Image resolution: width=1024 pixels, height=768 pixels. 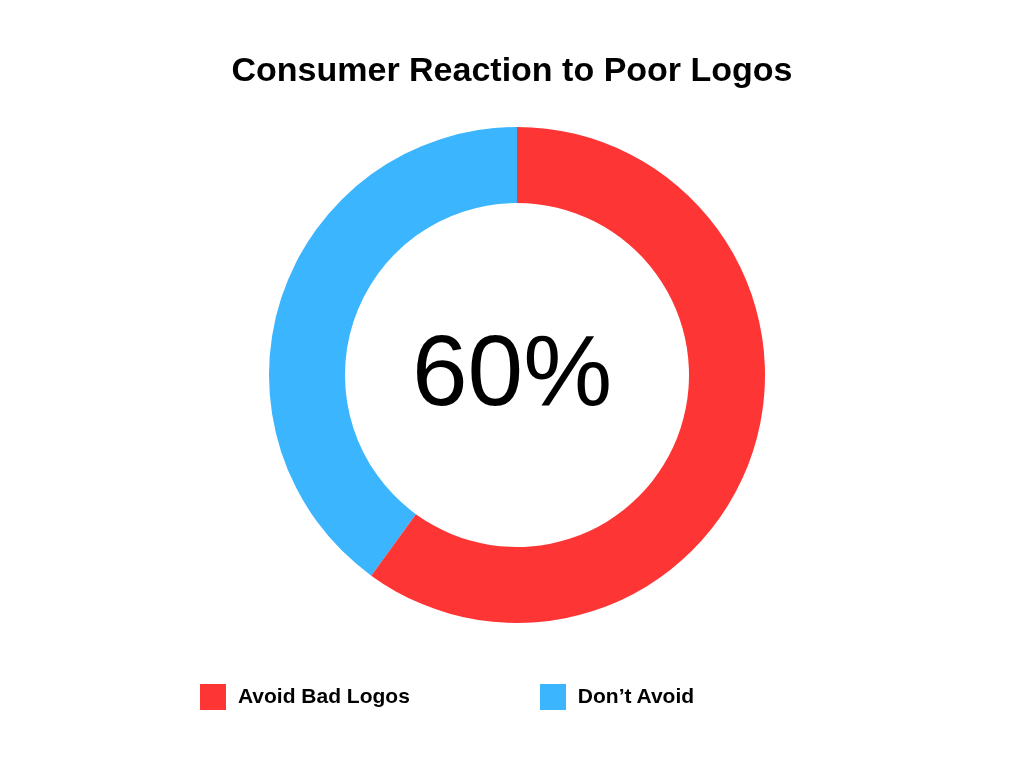 I want to click on legend-label: Avoid Bad Logos, so click(x=323, y=695).